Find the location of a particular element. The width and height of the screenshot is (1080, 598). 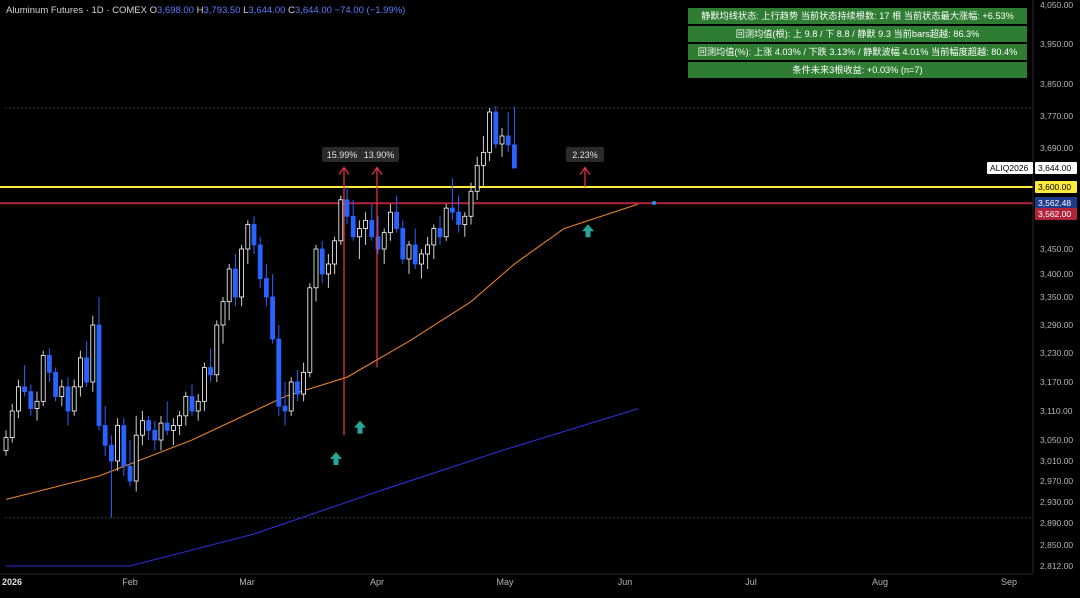

x-tick-label: Jun is located at coordinates (625, 582).